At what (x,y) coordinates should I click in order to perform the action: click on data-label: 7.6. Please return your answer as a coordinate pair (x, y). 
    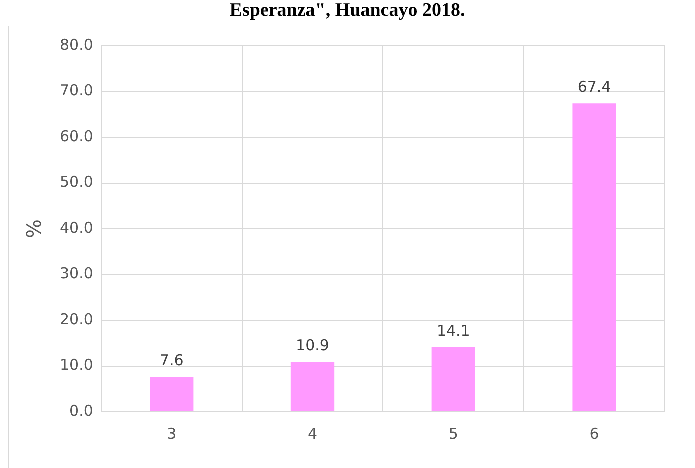
    Looking at the image, I should click on (172, 361).